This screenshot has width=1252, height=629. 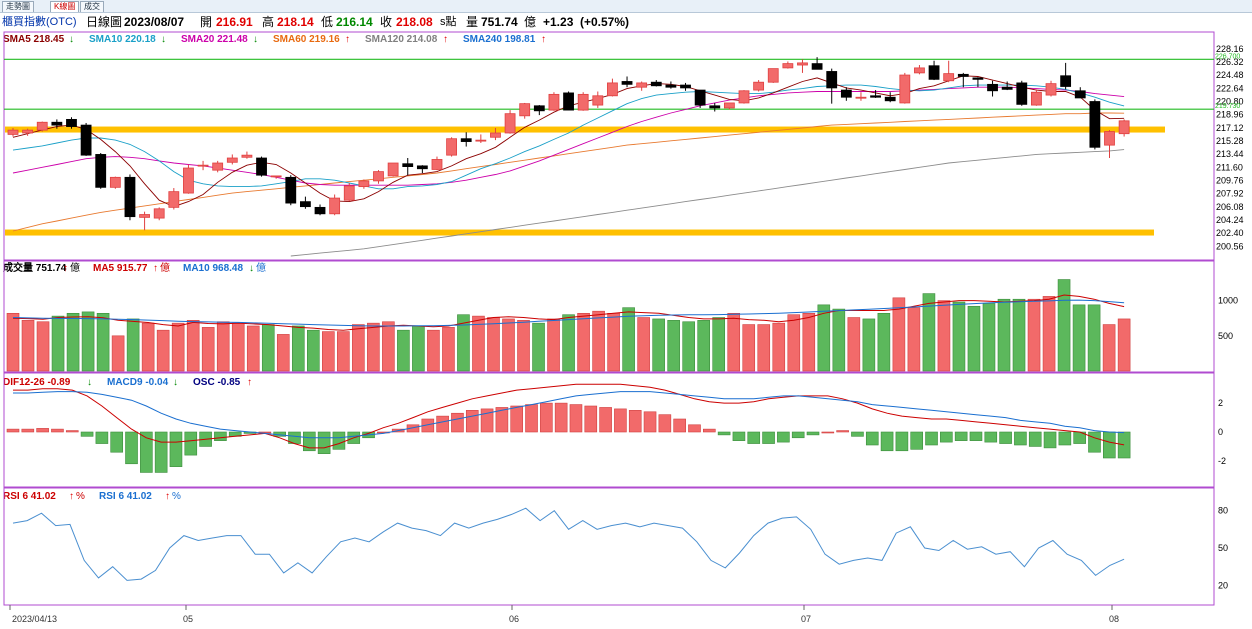 What do you see at coordinates (1223, 511) in the screenshot?
I see `rsi-tick-label: 80` at bounding box center [1223, 511].